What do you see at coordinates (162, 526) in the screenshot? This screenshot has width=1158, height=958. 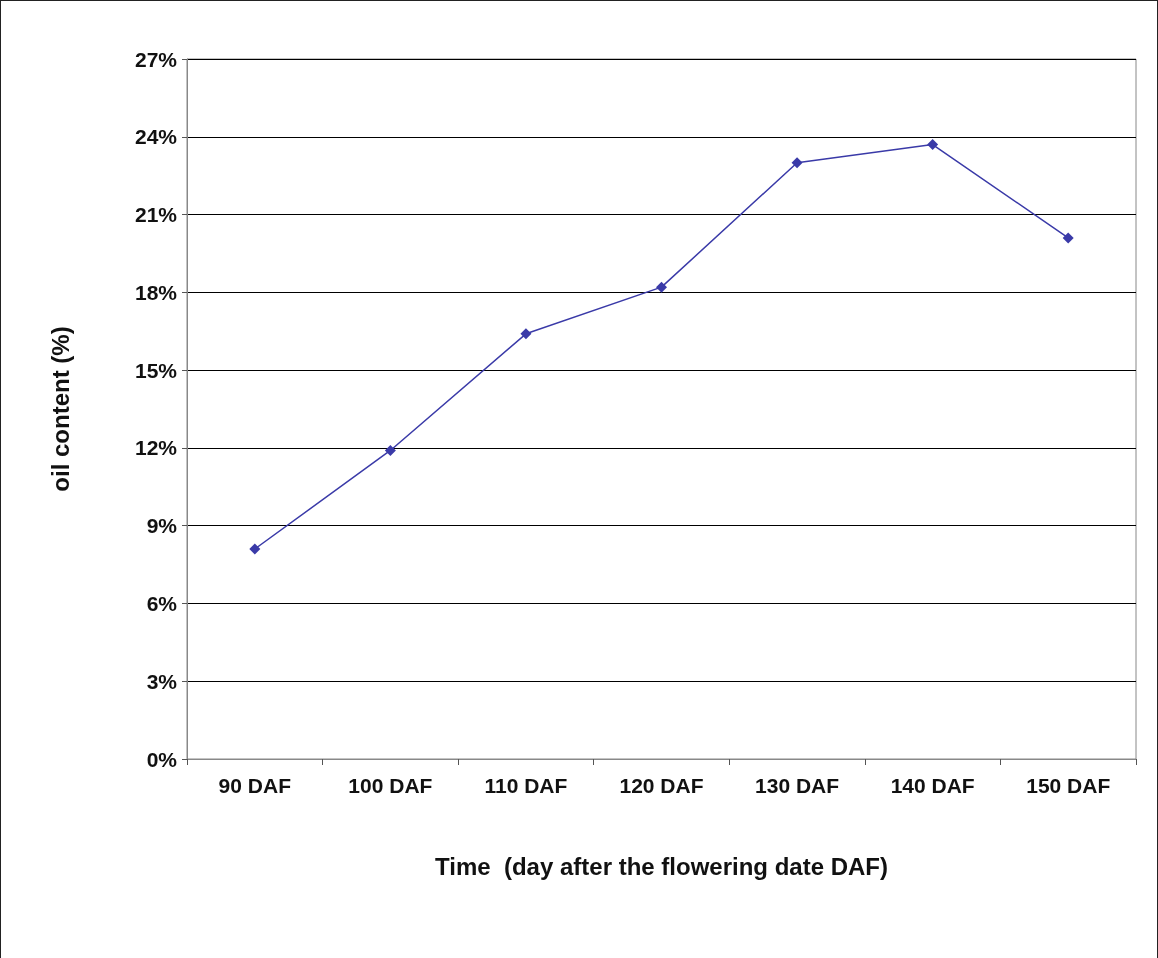 I see `y-tick-label: 9%` at bounding box center [162, 526].